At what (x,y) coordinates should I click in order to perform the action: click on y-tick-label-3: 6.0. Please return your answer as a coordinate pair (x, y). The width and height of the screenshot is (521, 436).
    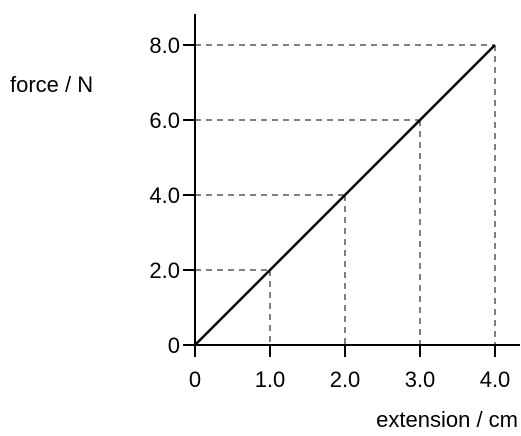
    Looking at the image, I should click on (164, 120).